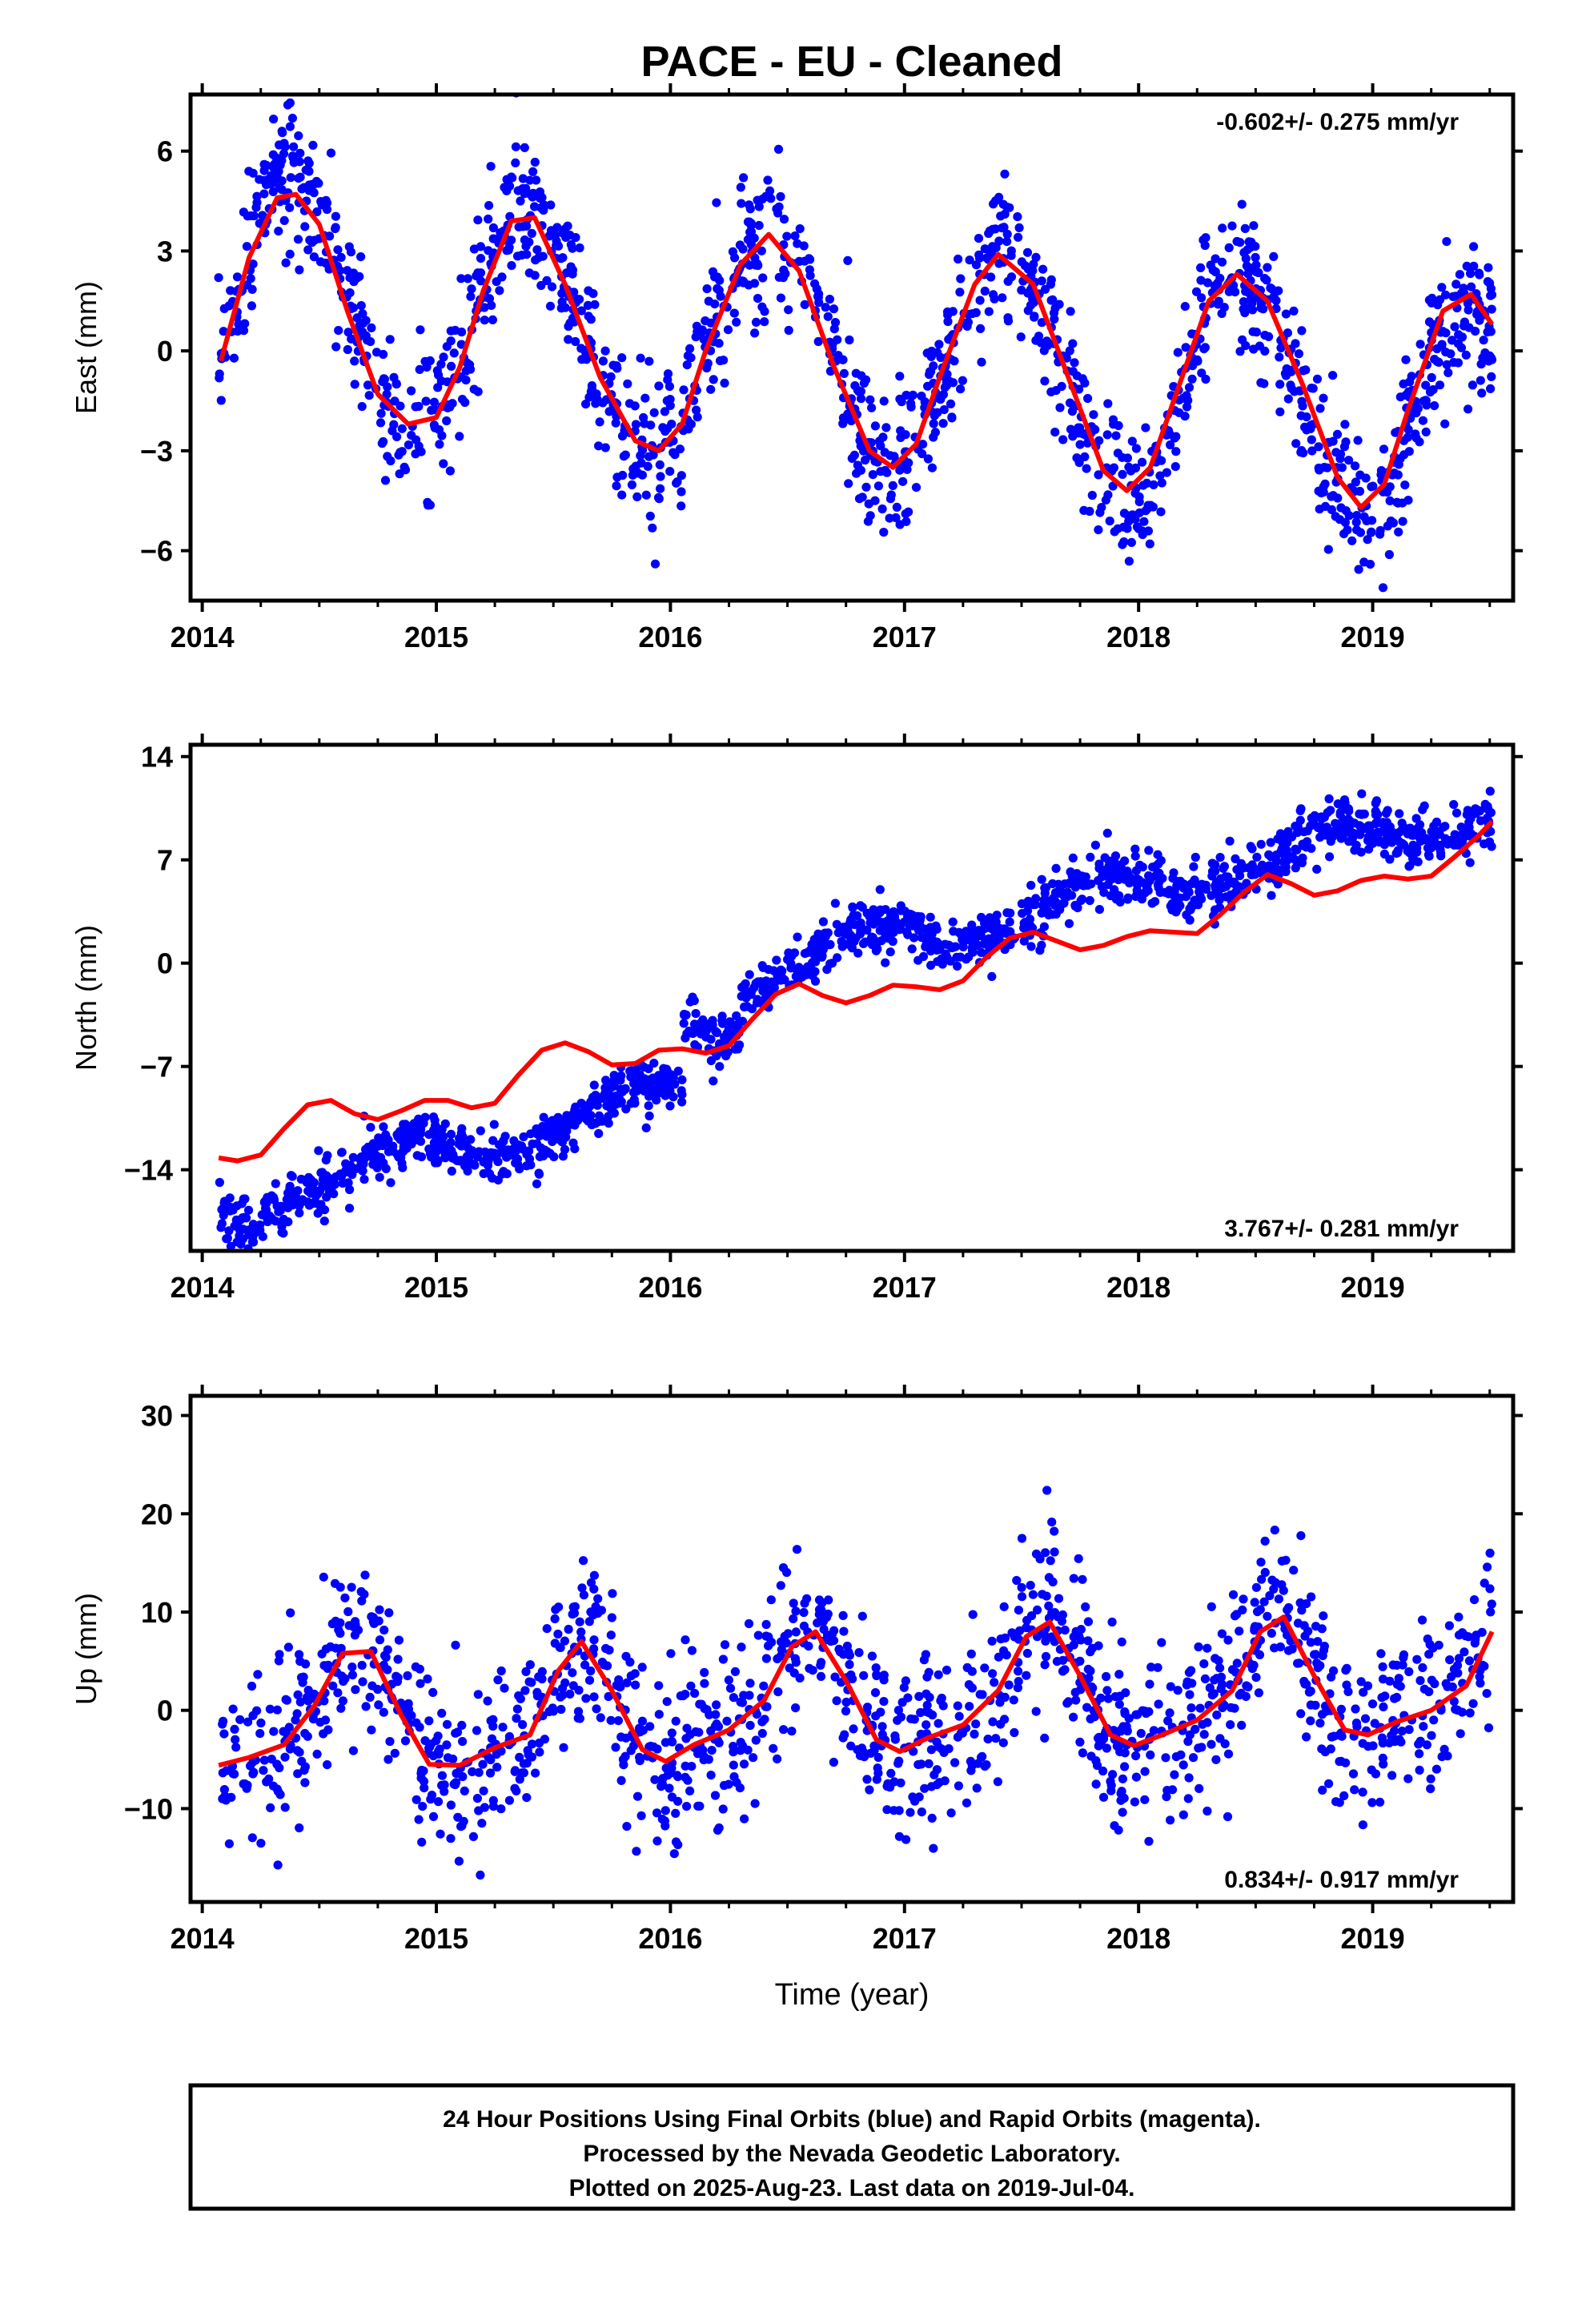 The image size is (1582, 2324). What do you see at coordinates (157, 1612) in the screenshot?
I see `up-ytick-label: 10` at bounding box center [157, 1612].